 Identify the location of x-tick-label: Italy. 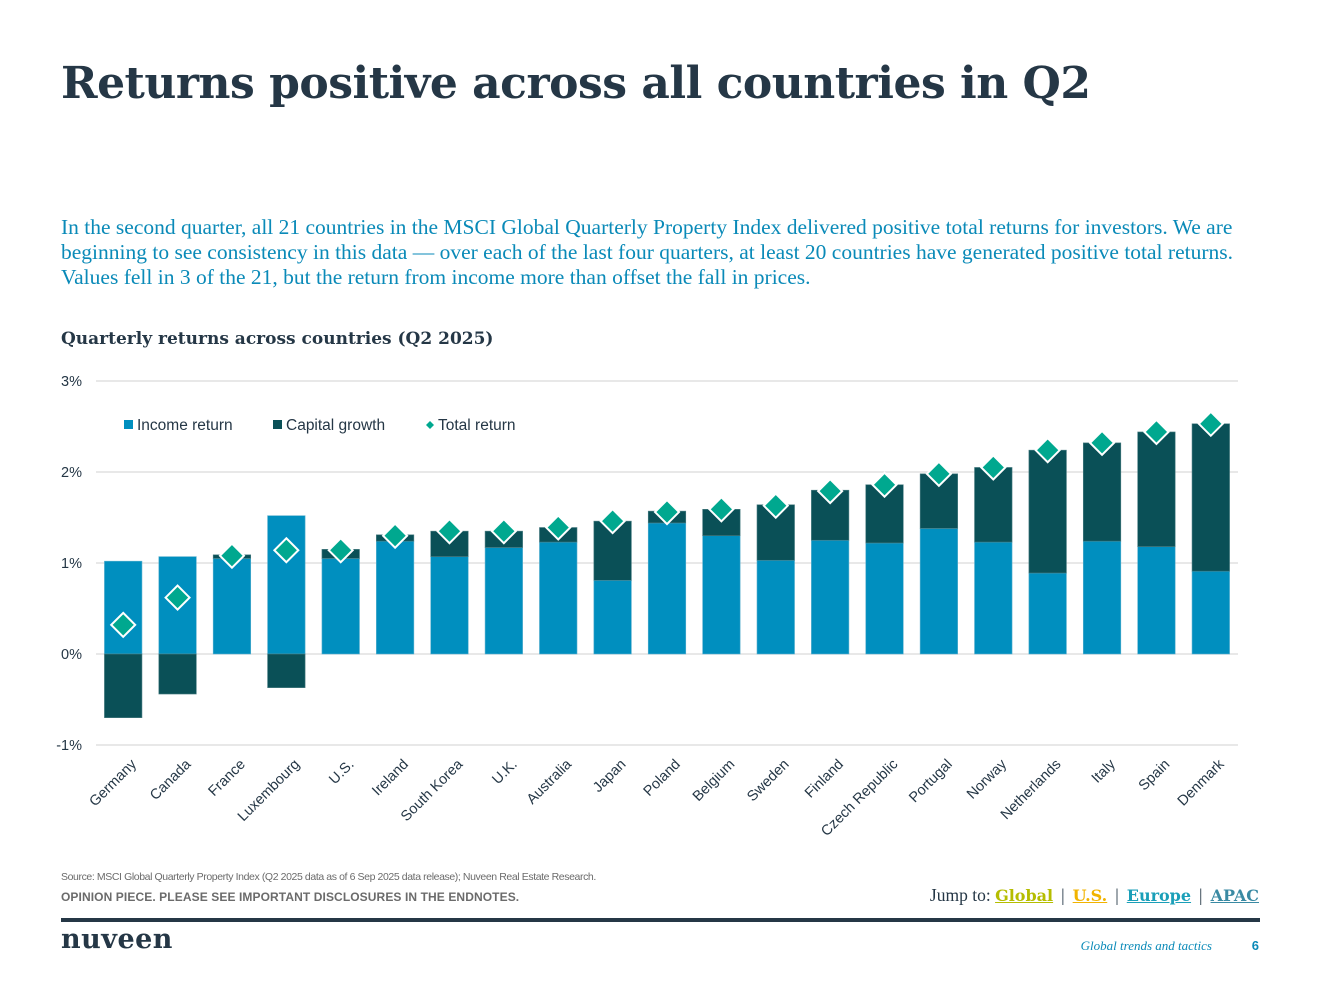
(1104, 771).